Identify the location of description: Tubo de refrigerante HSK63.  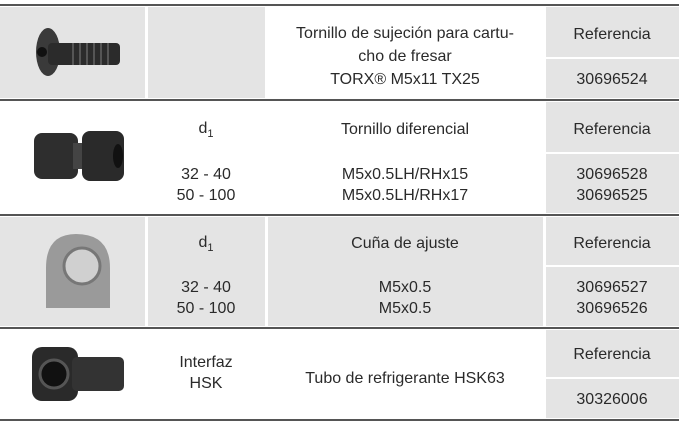
(405, 378).